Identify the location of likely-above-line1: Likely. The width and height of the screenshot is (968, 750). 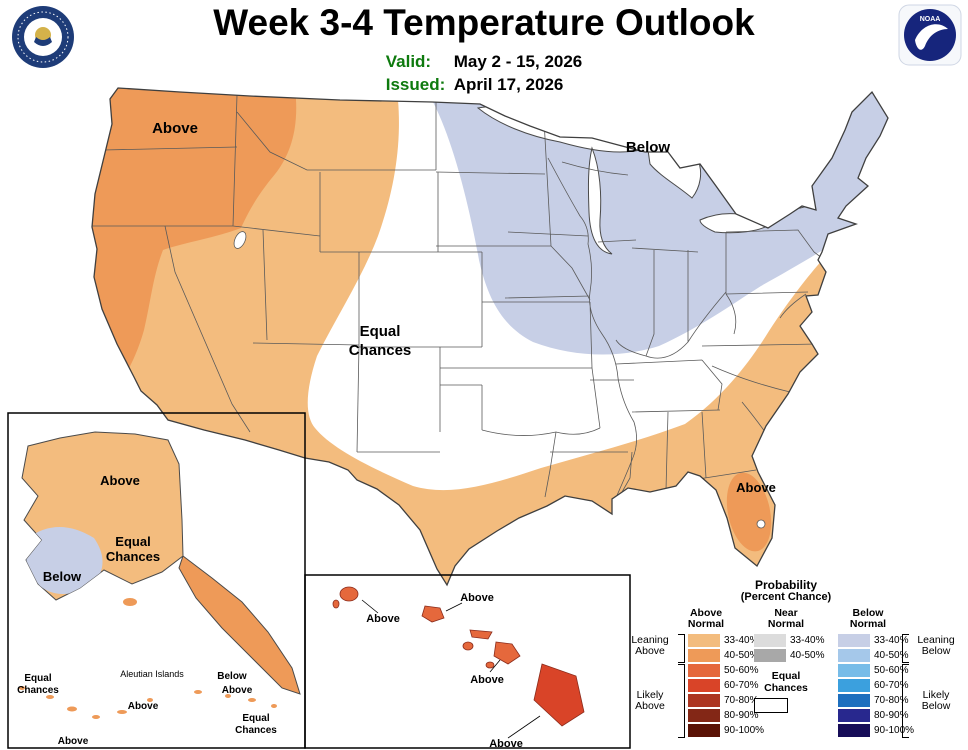
(650, 695).